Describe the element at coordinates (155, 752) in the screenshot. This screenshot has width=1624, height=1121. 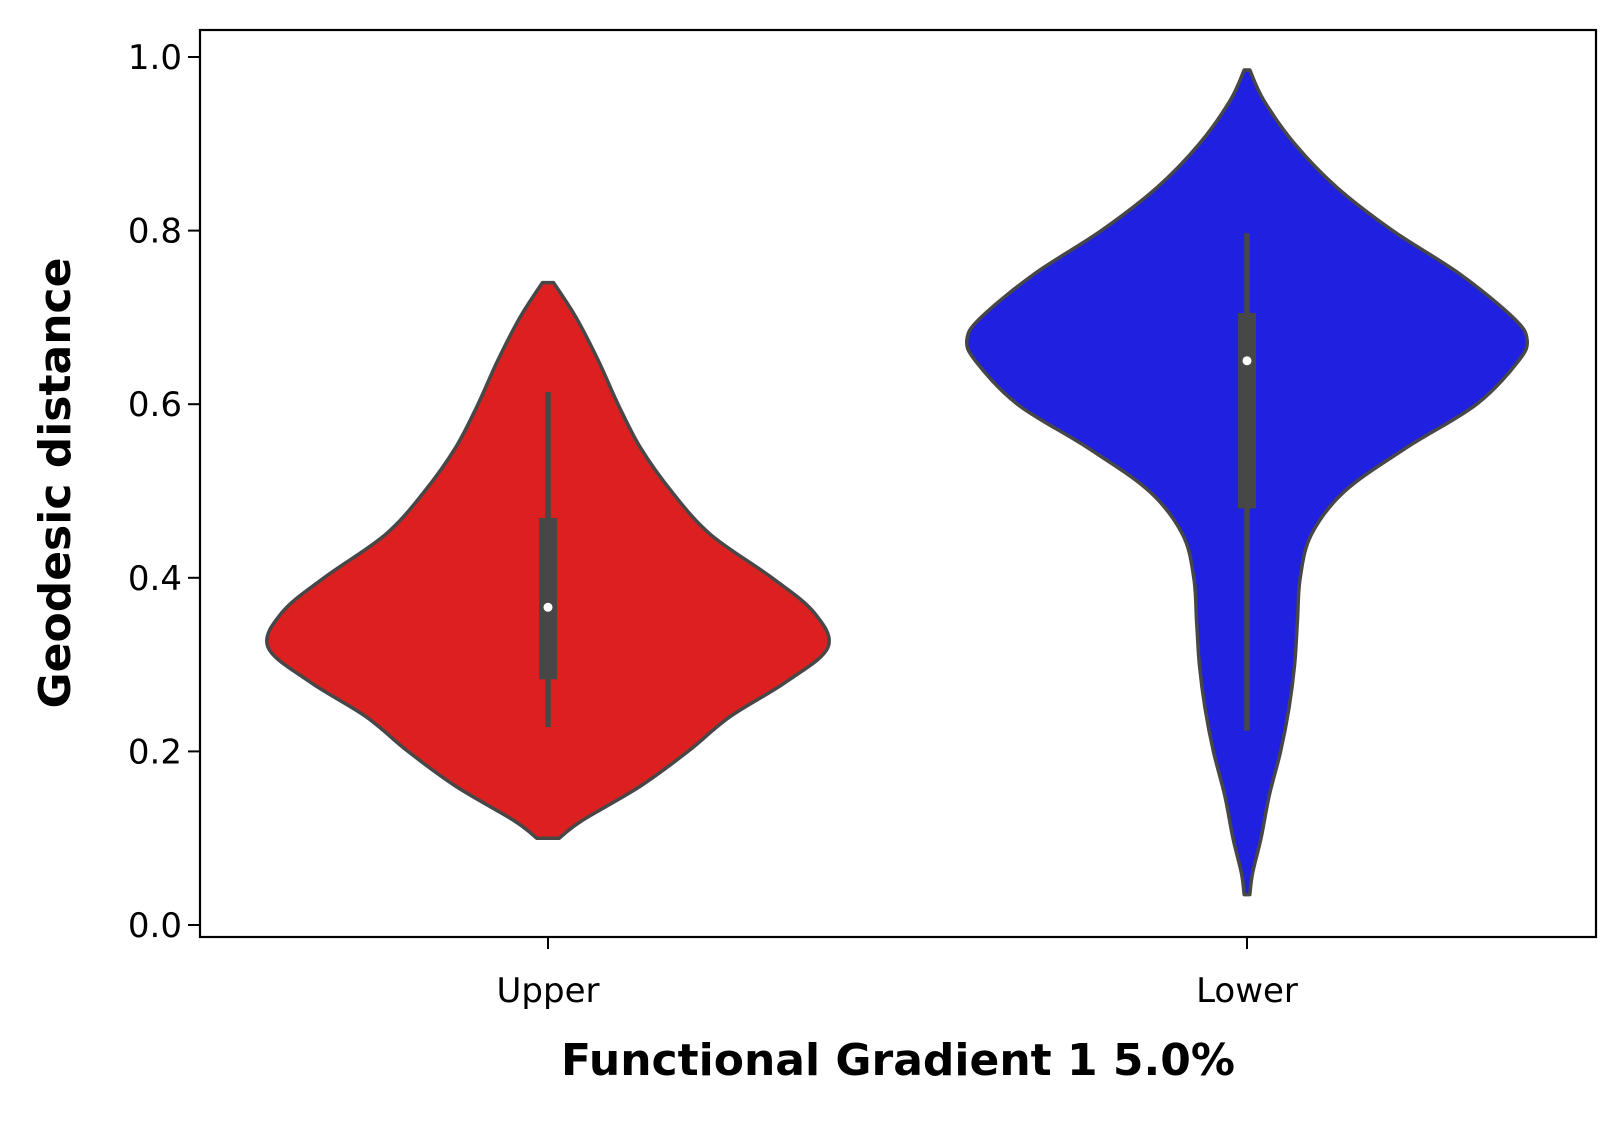
I see `y-tick-label: 0.2` at that location.